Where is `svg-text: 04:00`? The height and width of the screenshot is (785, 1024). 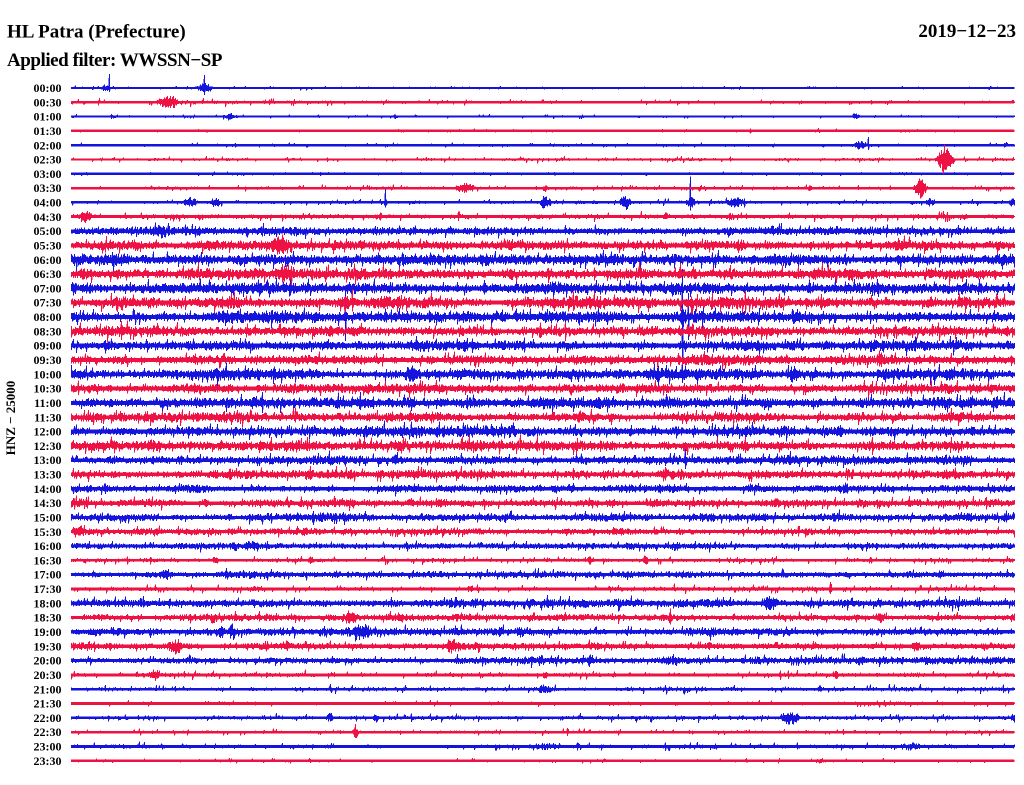 svg-text: 04:00 is located at coordinates (48, 203).